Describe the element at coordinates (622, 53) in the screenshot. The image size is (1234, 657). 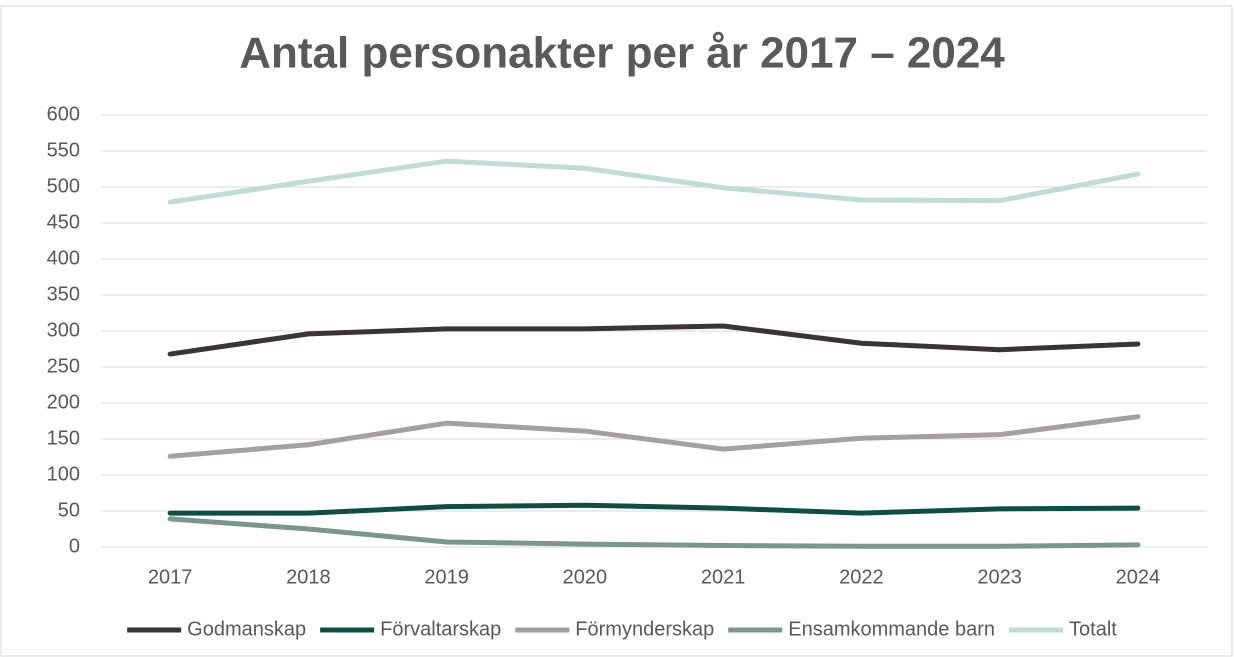
I see `chart-title: Antal personakter per år 2017 – 2024` at that location.